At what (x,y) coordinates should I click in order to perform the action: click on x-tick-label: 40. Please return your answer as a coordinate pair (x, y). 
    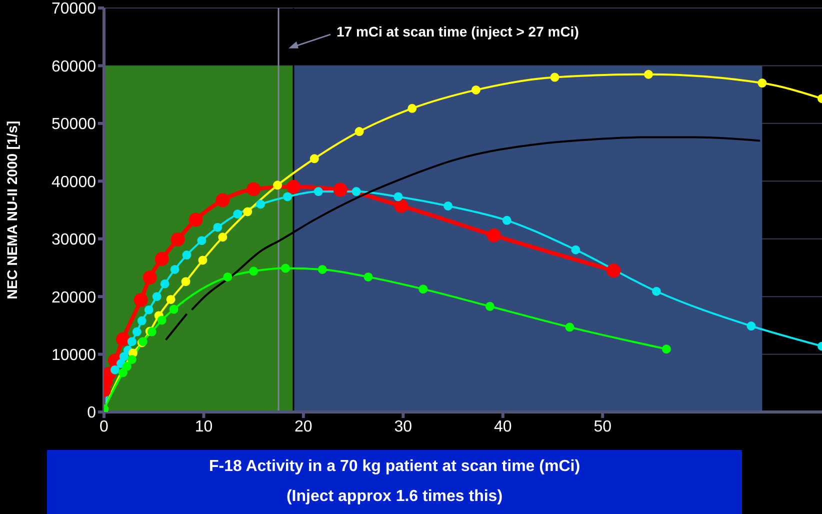
    Looking at the image, I should click on (503, 427).